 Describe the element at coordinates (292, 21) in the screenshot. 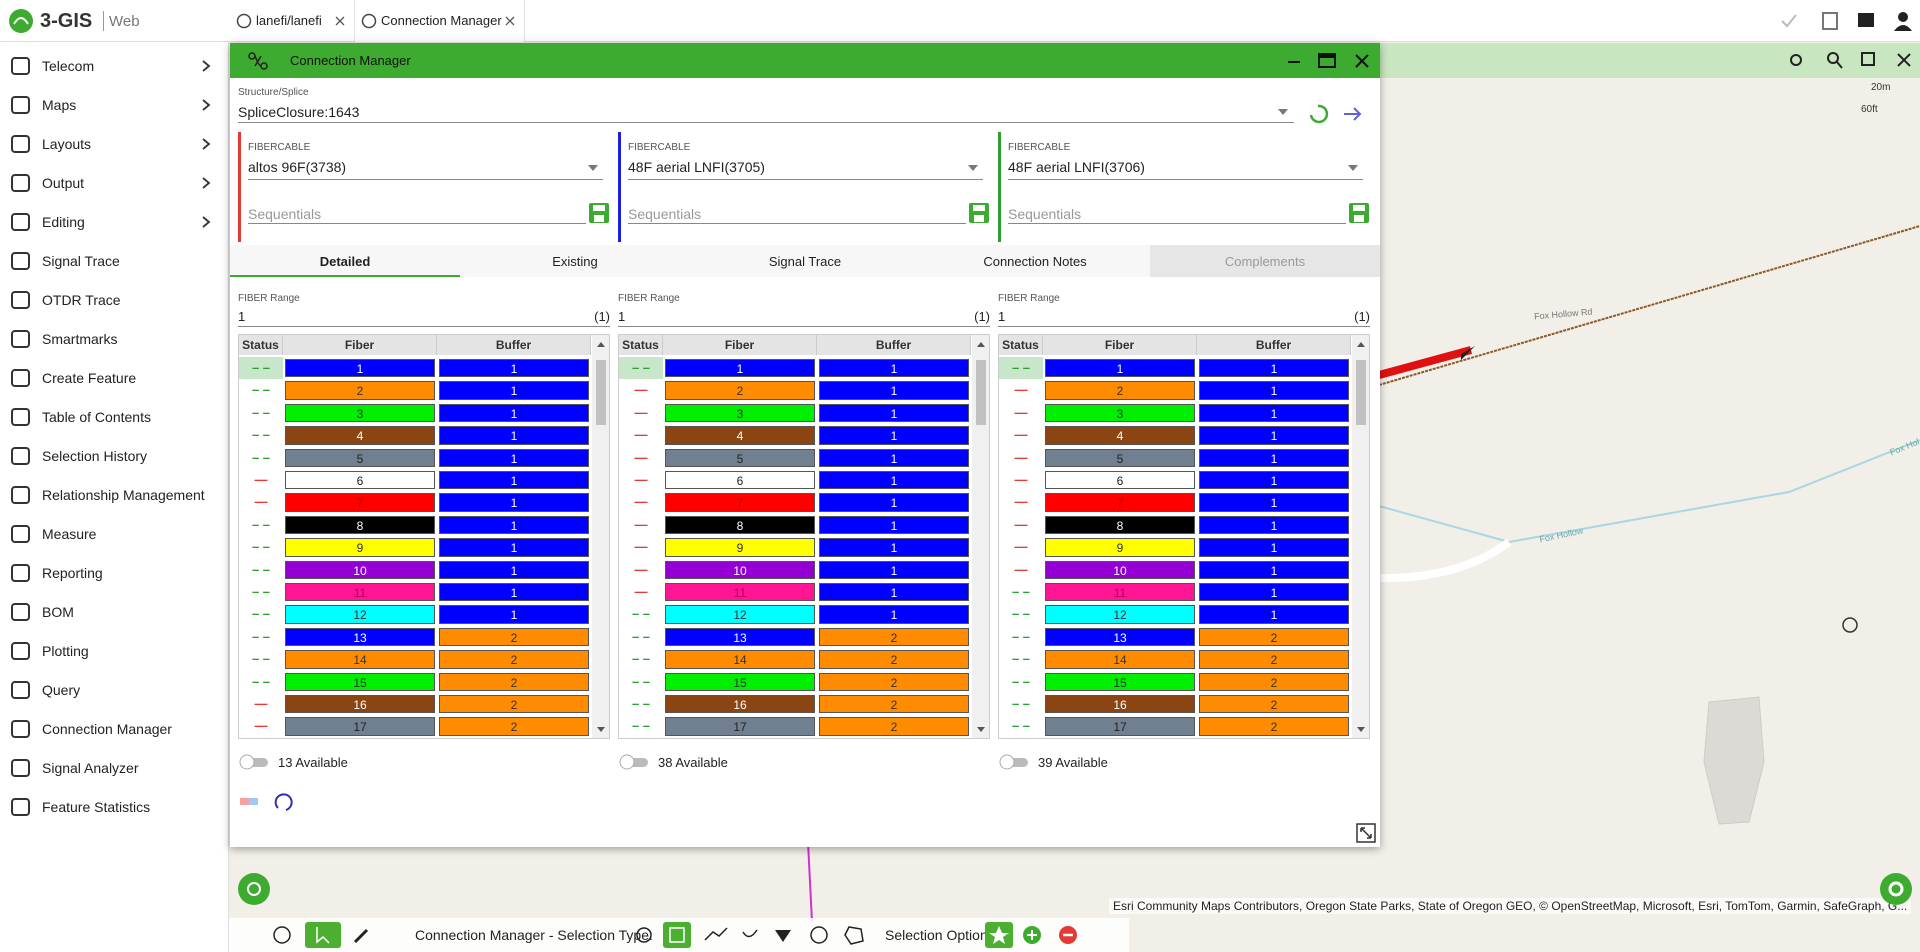

I see `browser-tab: lanefi/lanefi` at that location.